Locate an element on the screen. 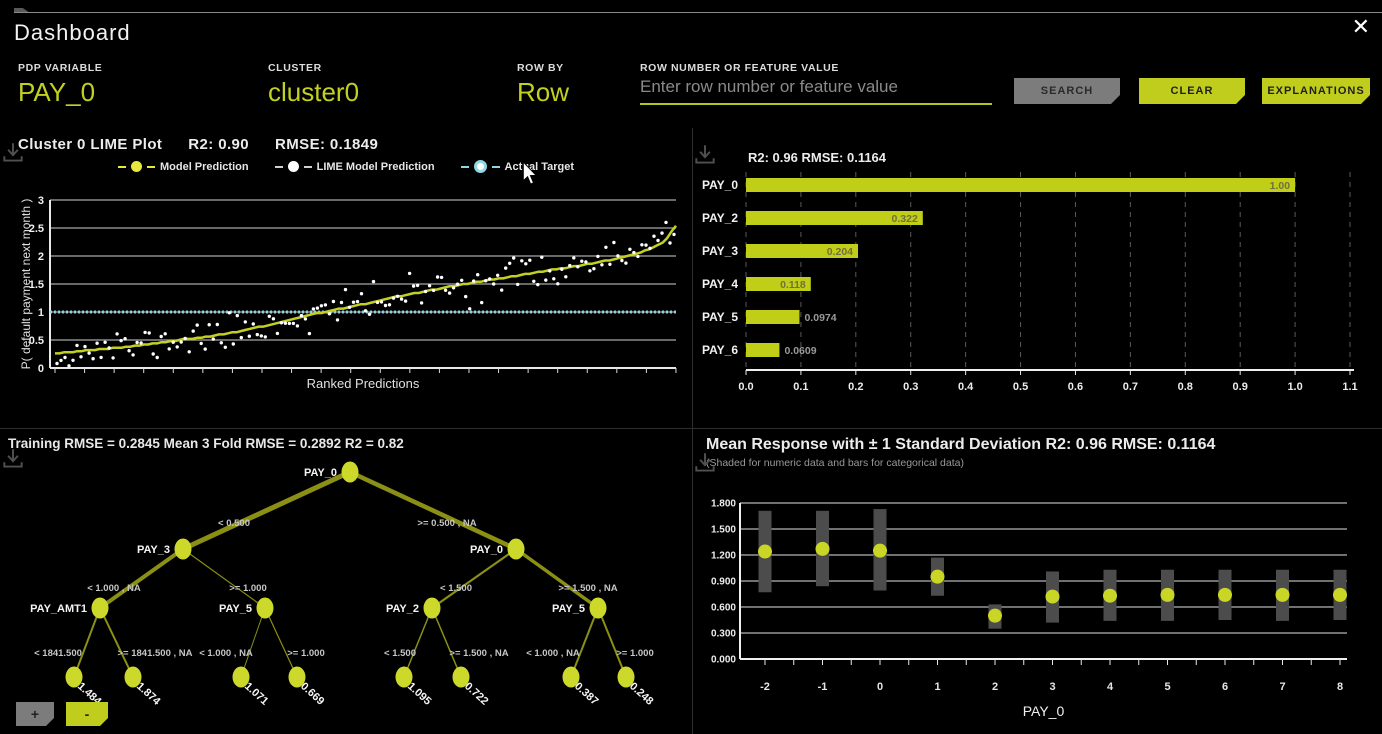  tree-node-label: PAY_2 is located at coordinates (402, 609).